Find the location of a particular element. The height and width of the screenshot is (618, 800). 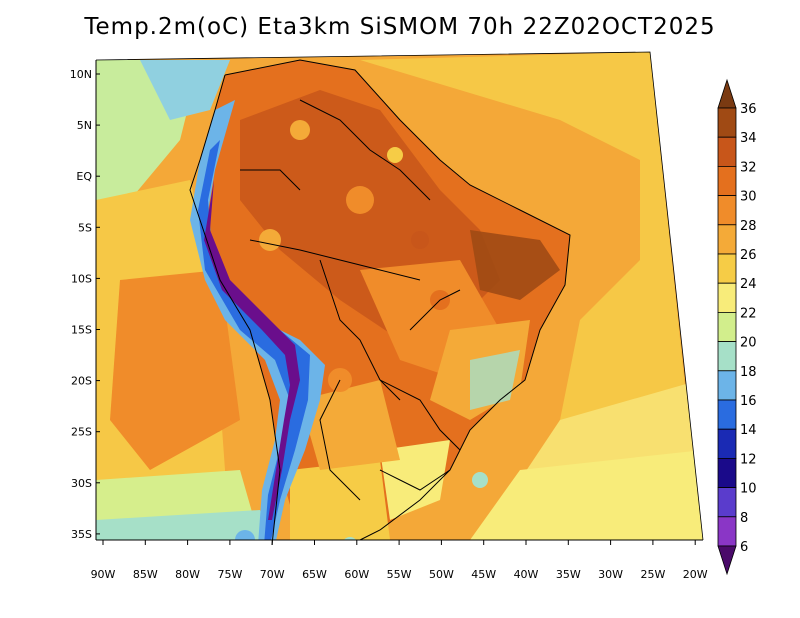

lon-label: 20W is located at coordinates (695, 574).